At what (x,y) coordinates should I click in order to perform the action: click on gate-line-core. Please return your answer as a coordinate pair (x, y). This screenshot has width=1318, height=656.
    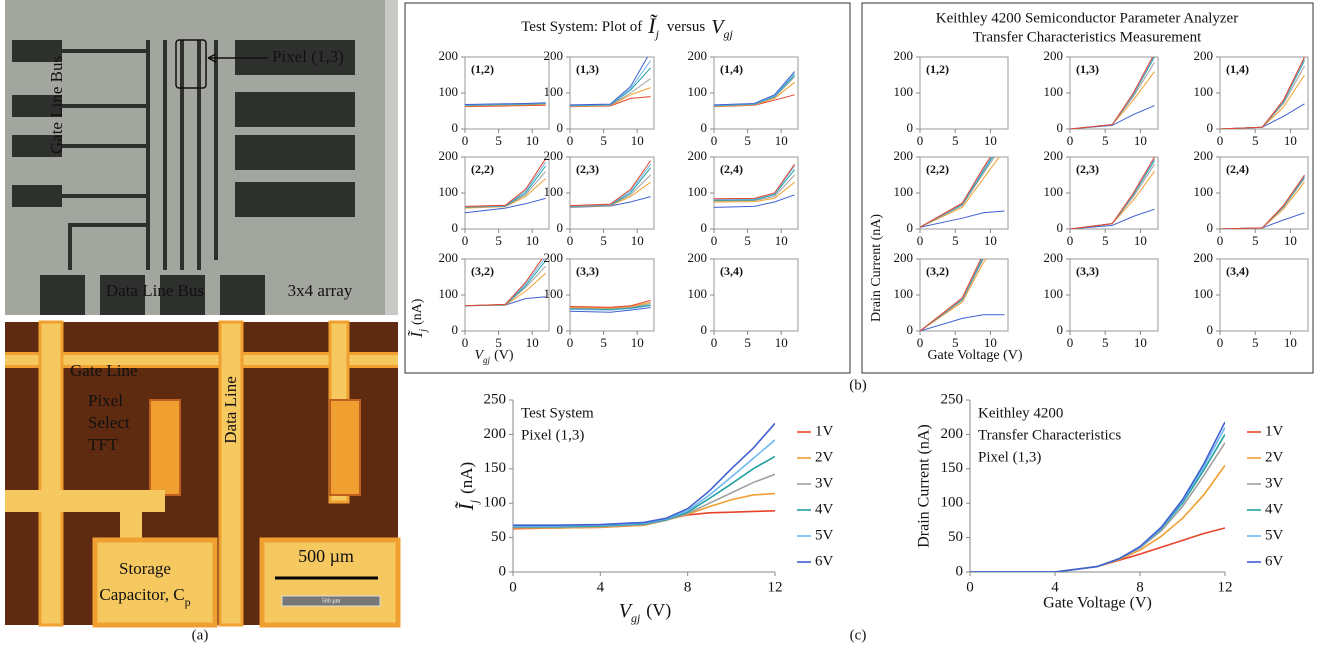
    Looking at the image, I should click on (201, 360).